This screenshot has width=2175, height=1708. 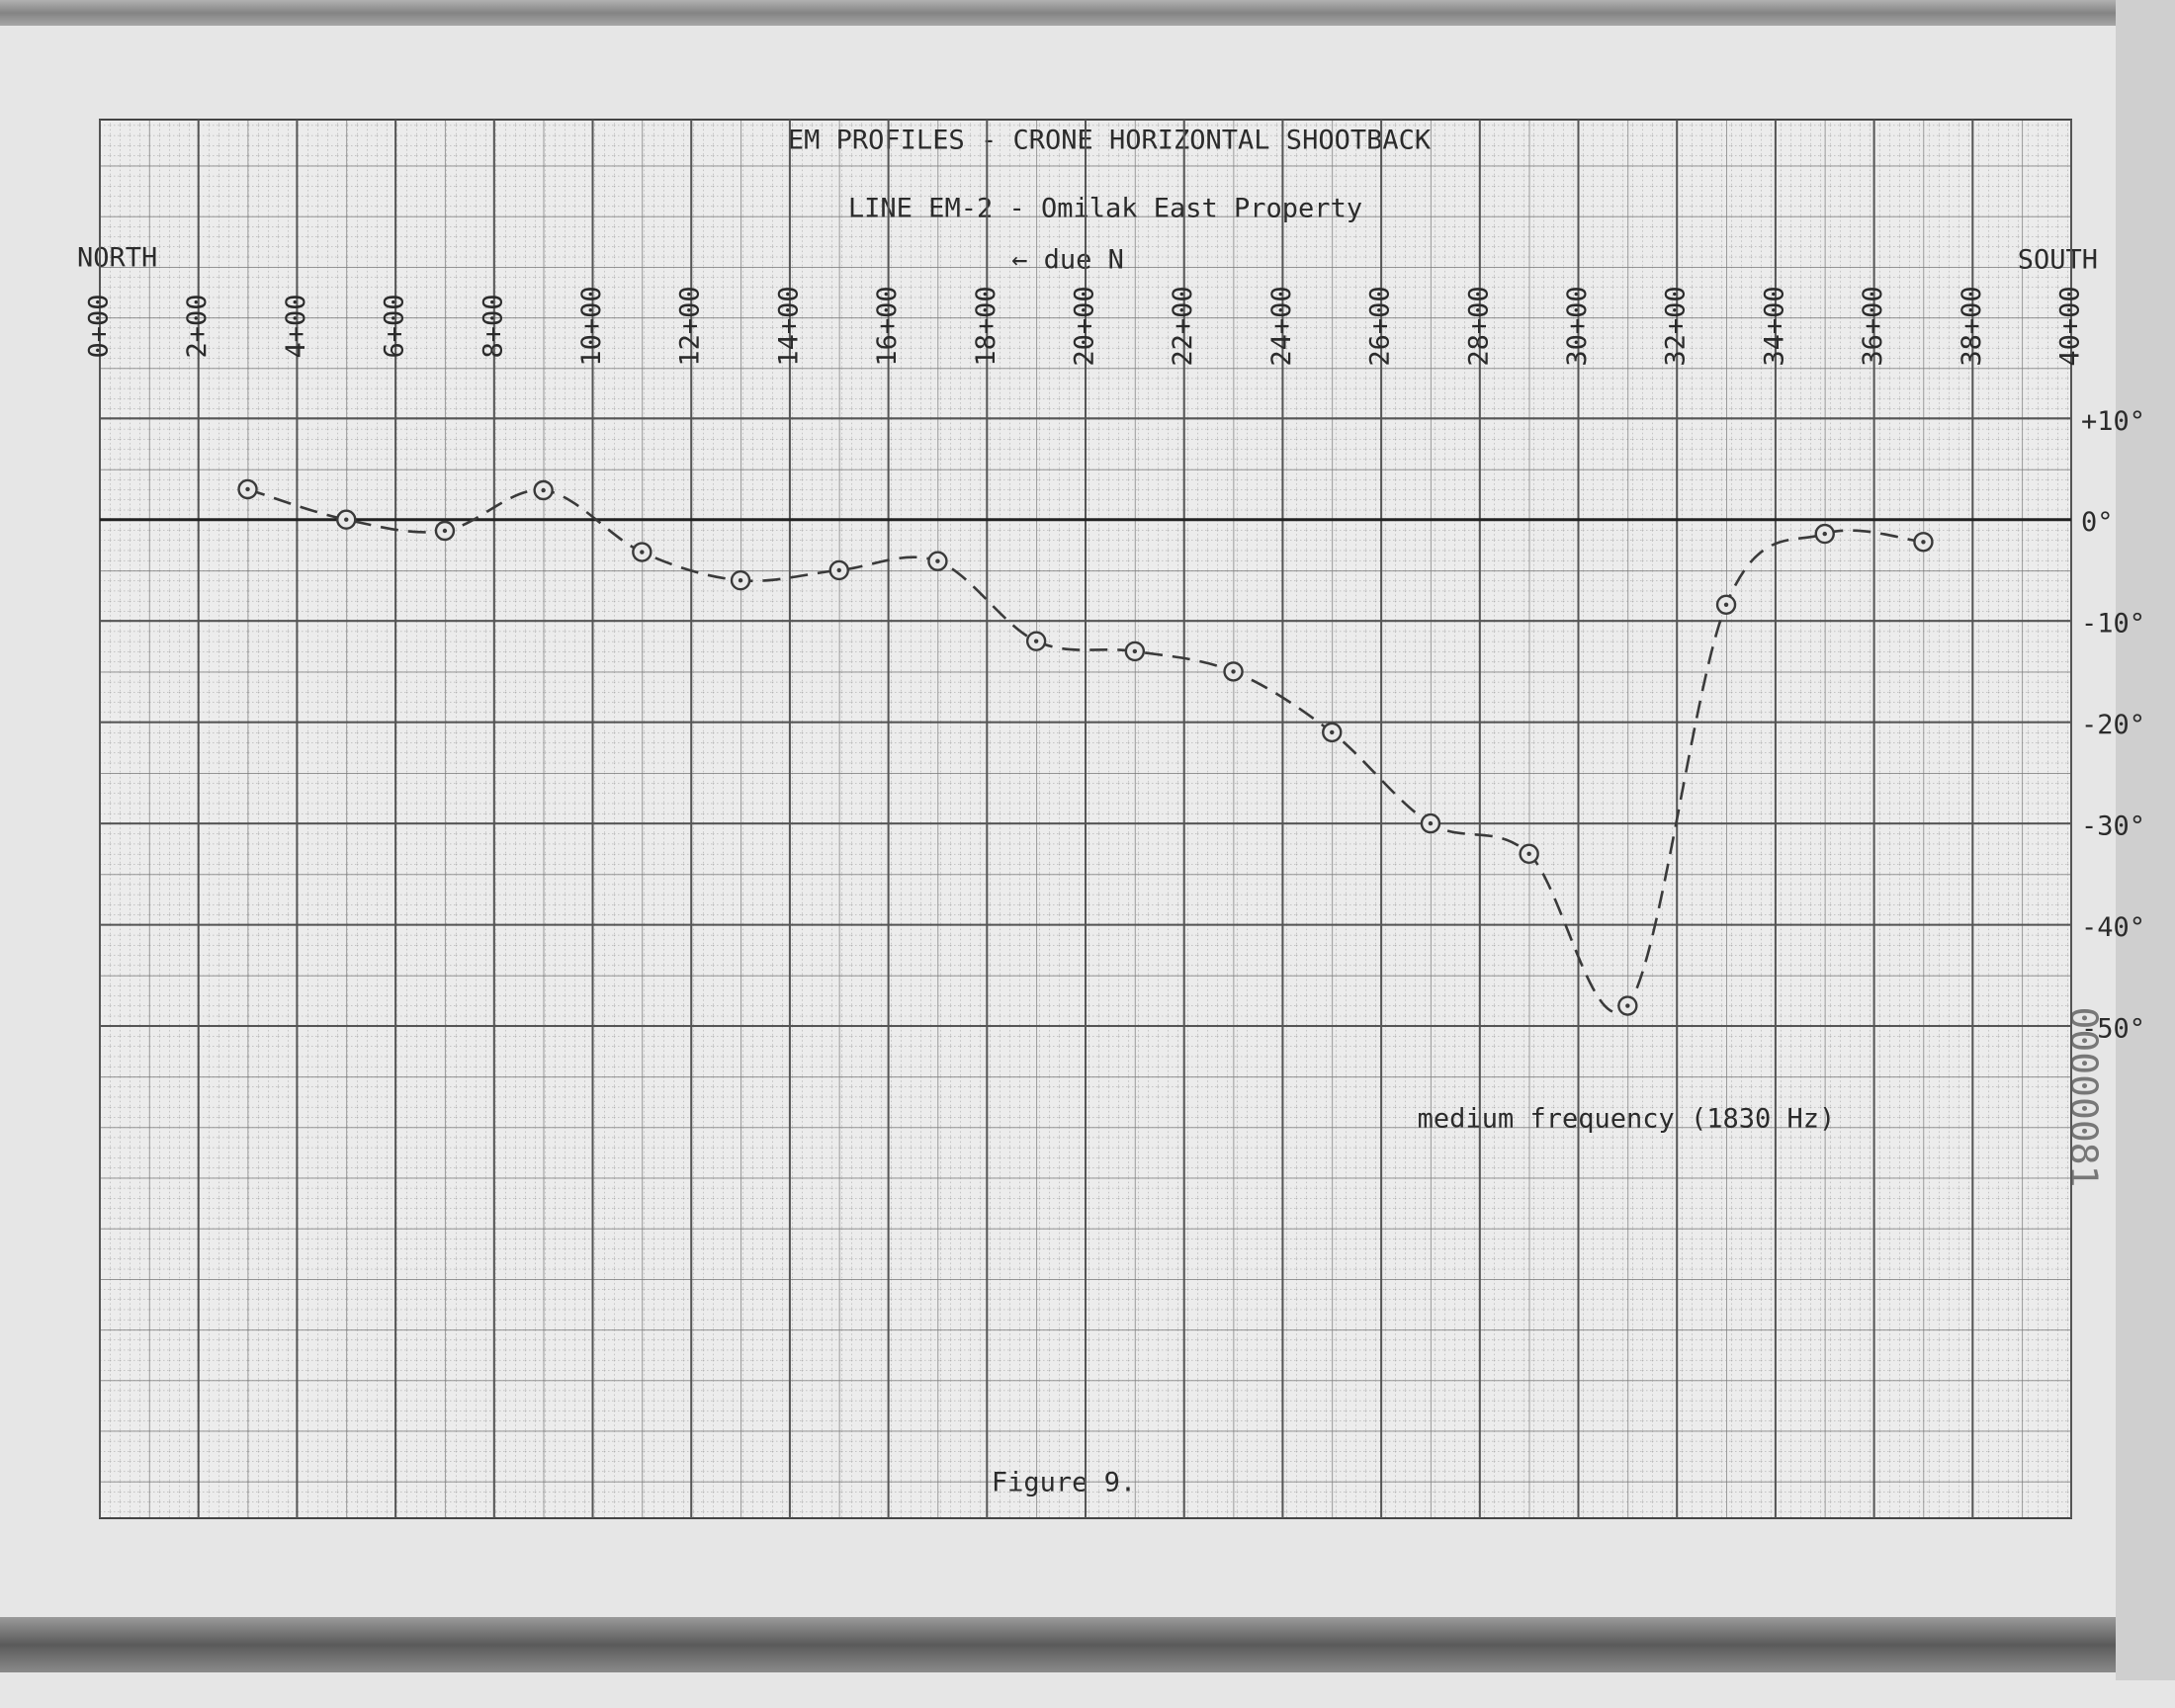 What do you see at coordinates (493, 326) in the screenshot?
I see `x-tick-label: 8+00` at bounding box center [493, 326].